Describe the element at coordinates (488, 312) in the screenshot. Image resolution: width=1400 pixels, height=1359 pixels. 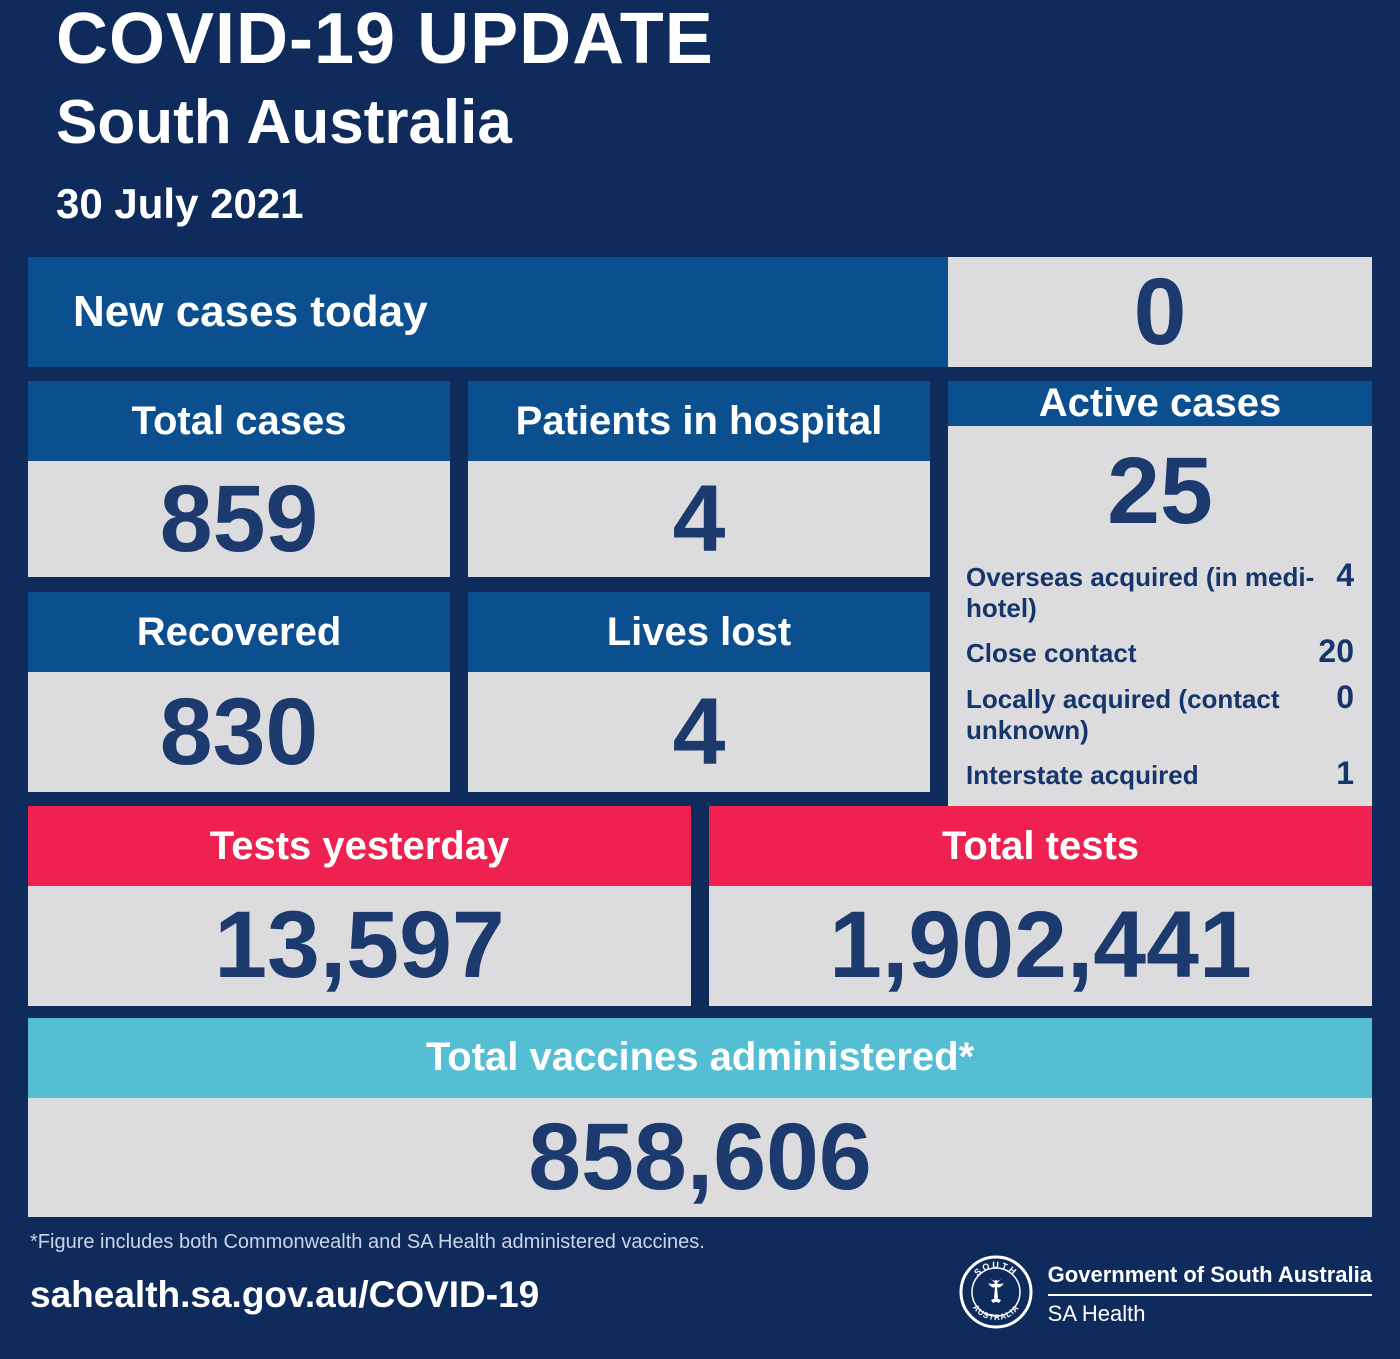
I see `new-cases-label: New cases today` at that location.